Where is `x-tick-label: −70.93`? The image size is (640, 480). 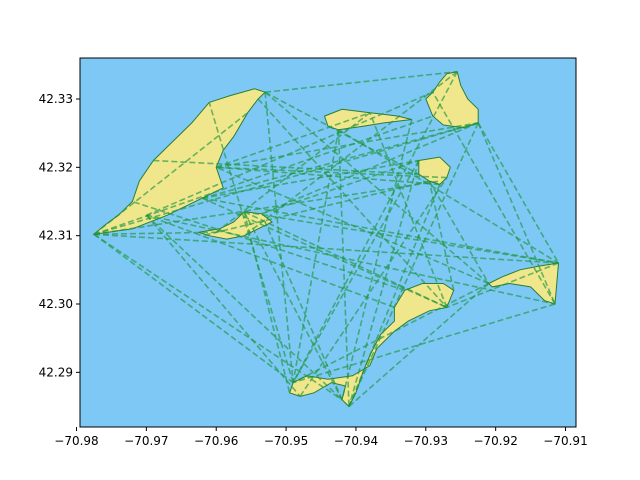 x-tick-label: −70.93 is located at coordinates (426, 441).